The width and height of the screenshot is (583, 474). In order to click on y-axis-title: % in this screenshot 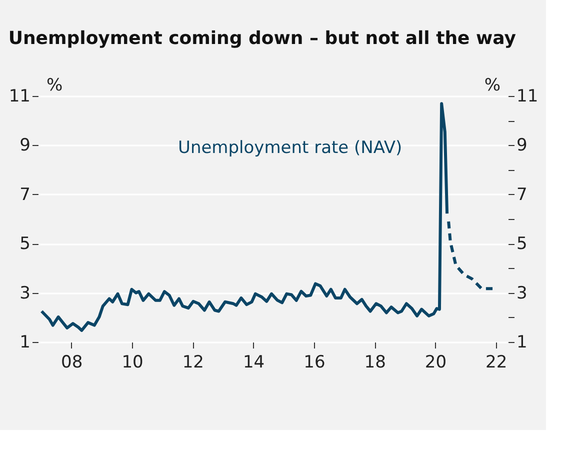, I will do `click(54, 86)`.